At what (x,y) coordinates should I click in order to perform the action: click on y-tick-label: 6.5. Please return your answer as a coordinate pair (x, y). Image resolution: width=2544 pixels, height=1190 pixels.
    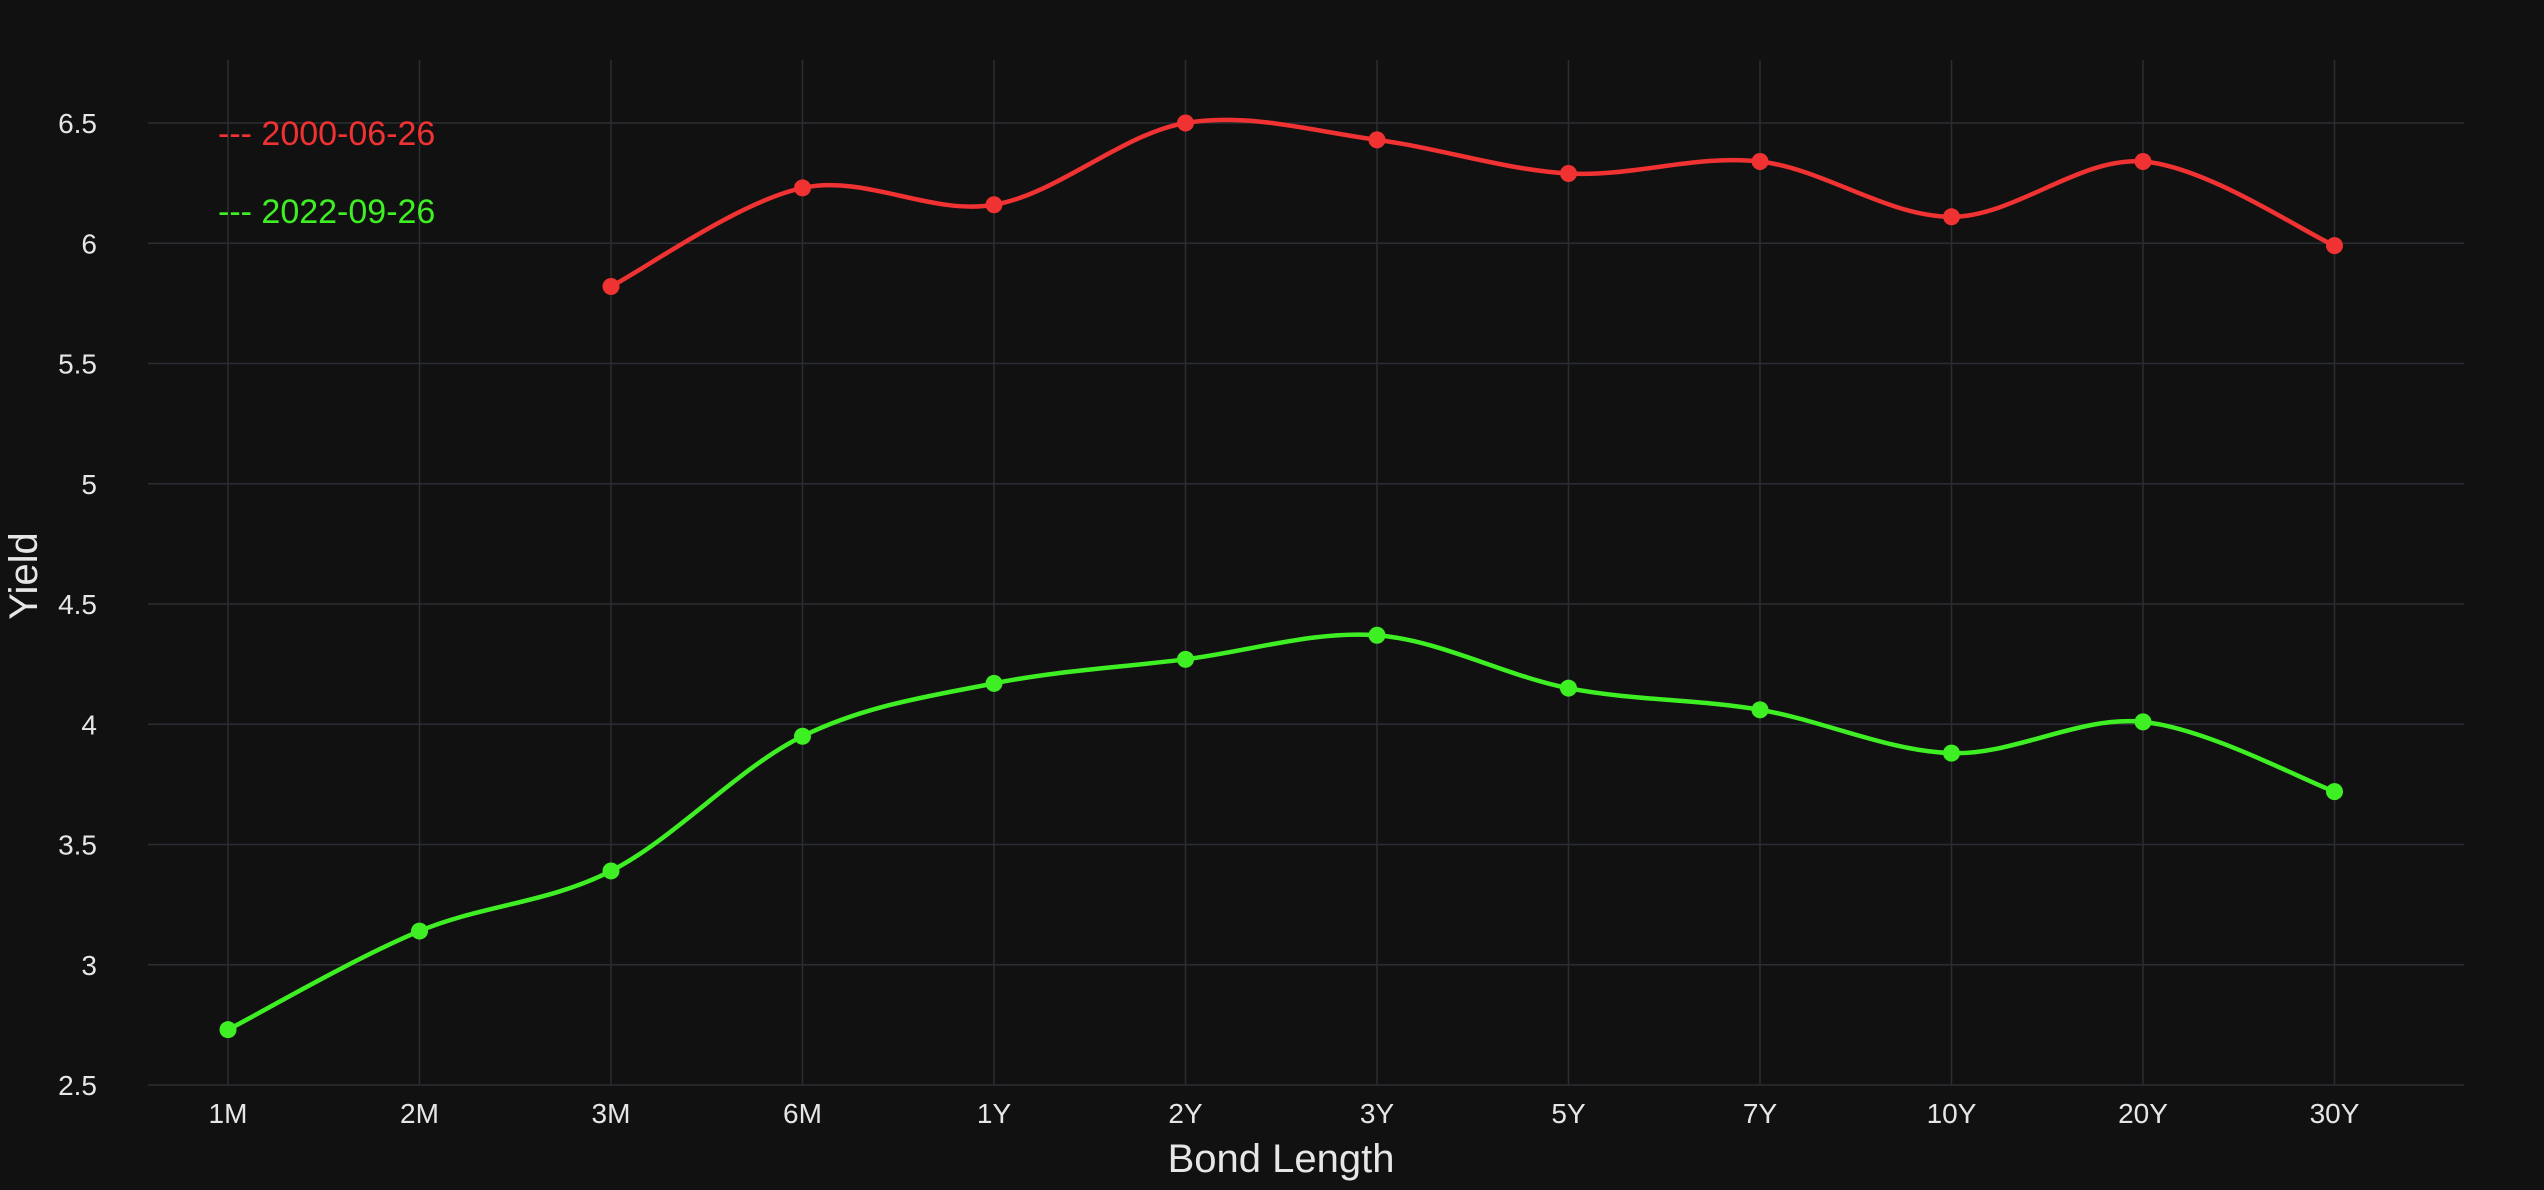
    Looking at the image, I should click on (77, 123).